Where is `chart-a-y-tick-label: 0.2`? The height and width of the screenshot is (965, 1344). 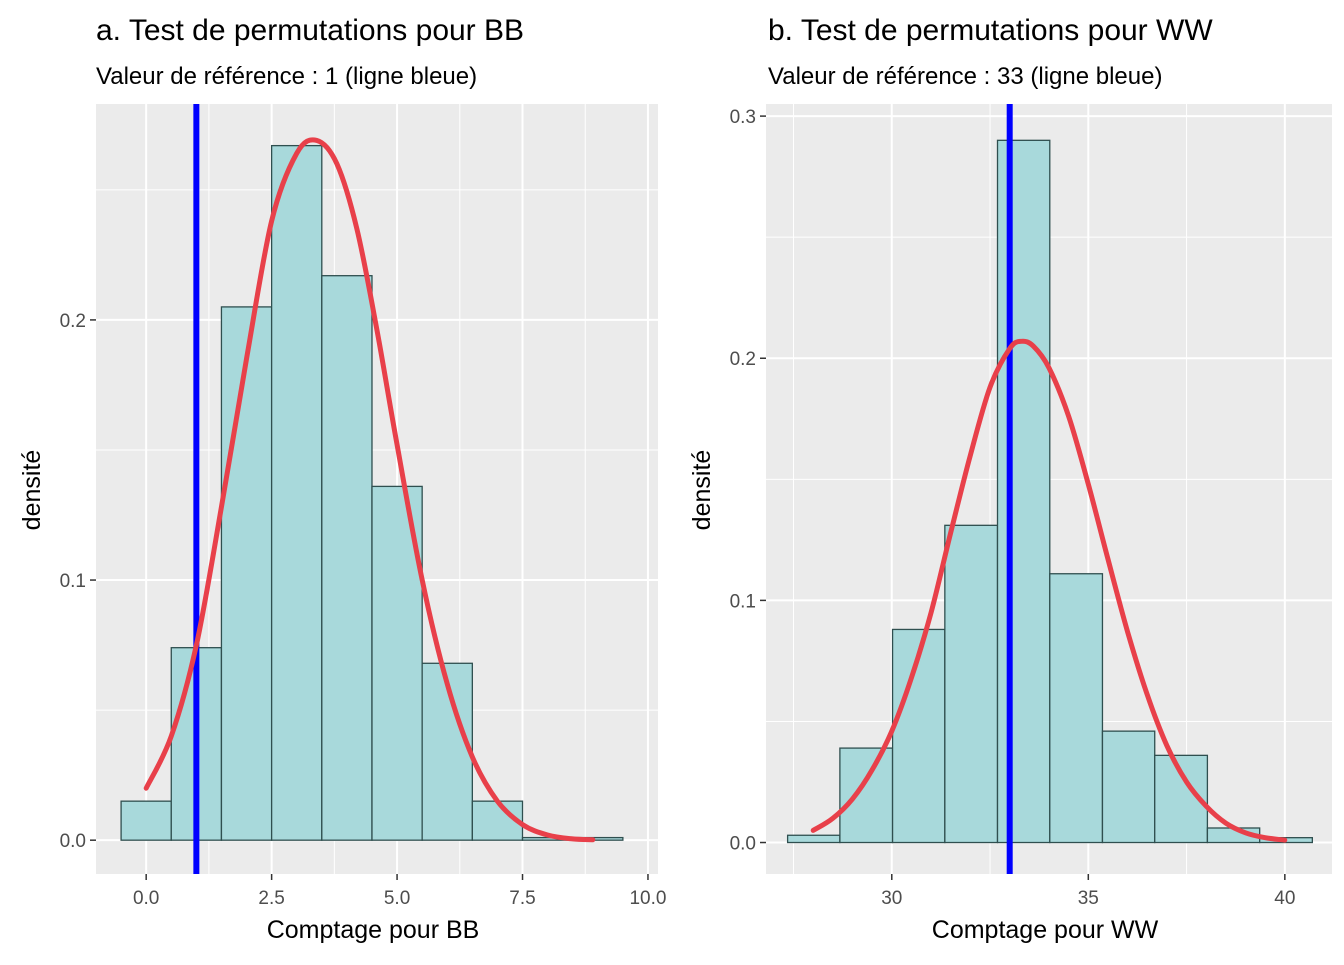 chart-a-y-tick-label: 0.2 is located at coordinates (73, 321).